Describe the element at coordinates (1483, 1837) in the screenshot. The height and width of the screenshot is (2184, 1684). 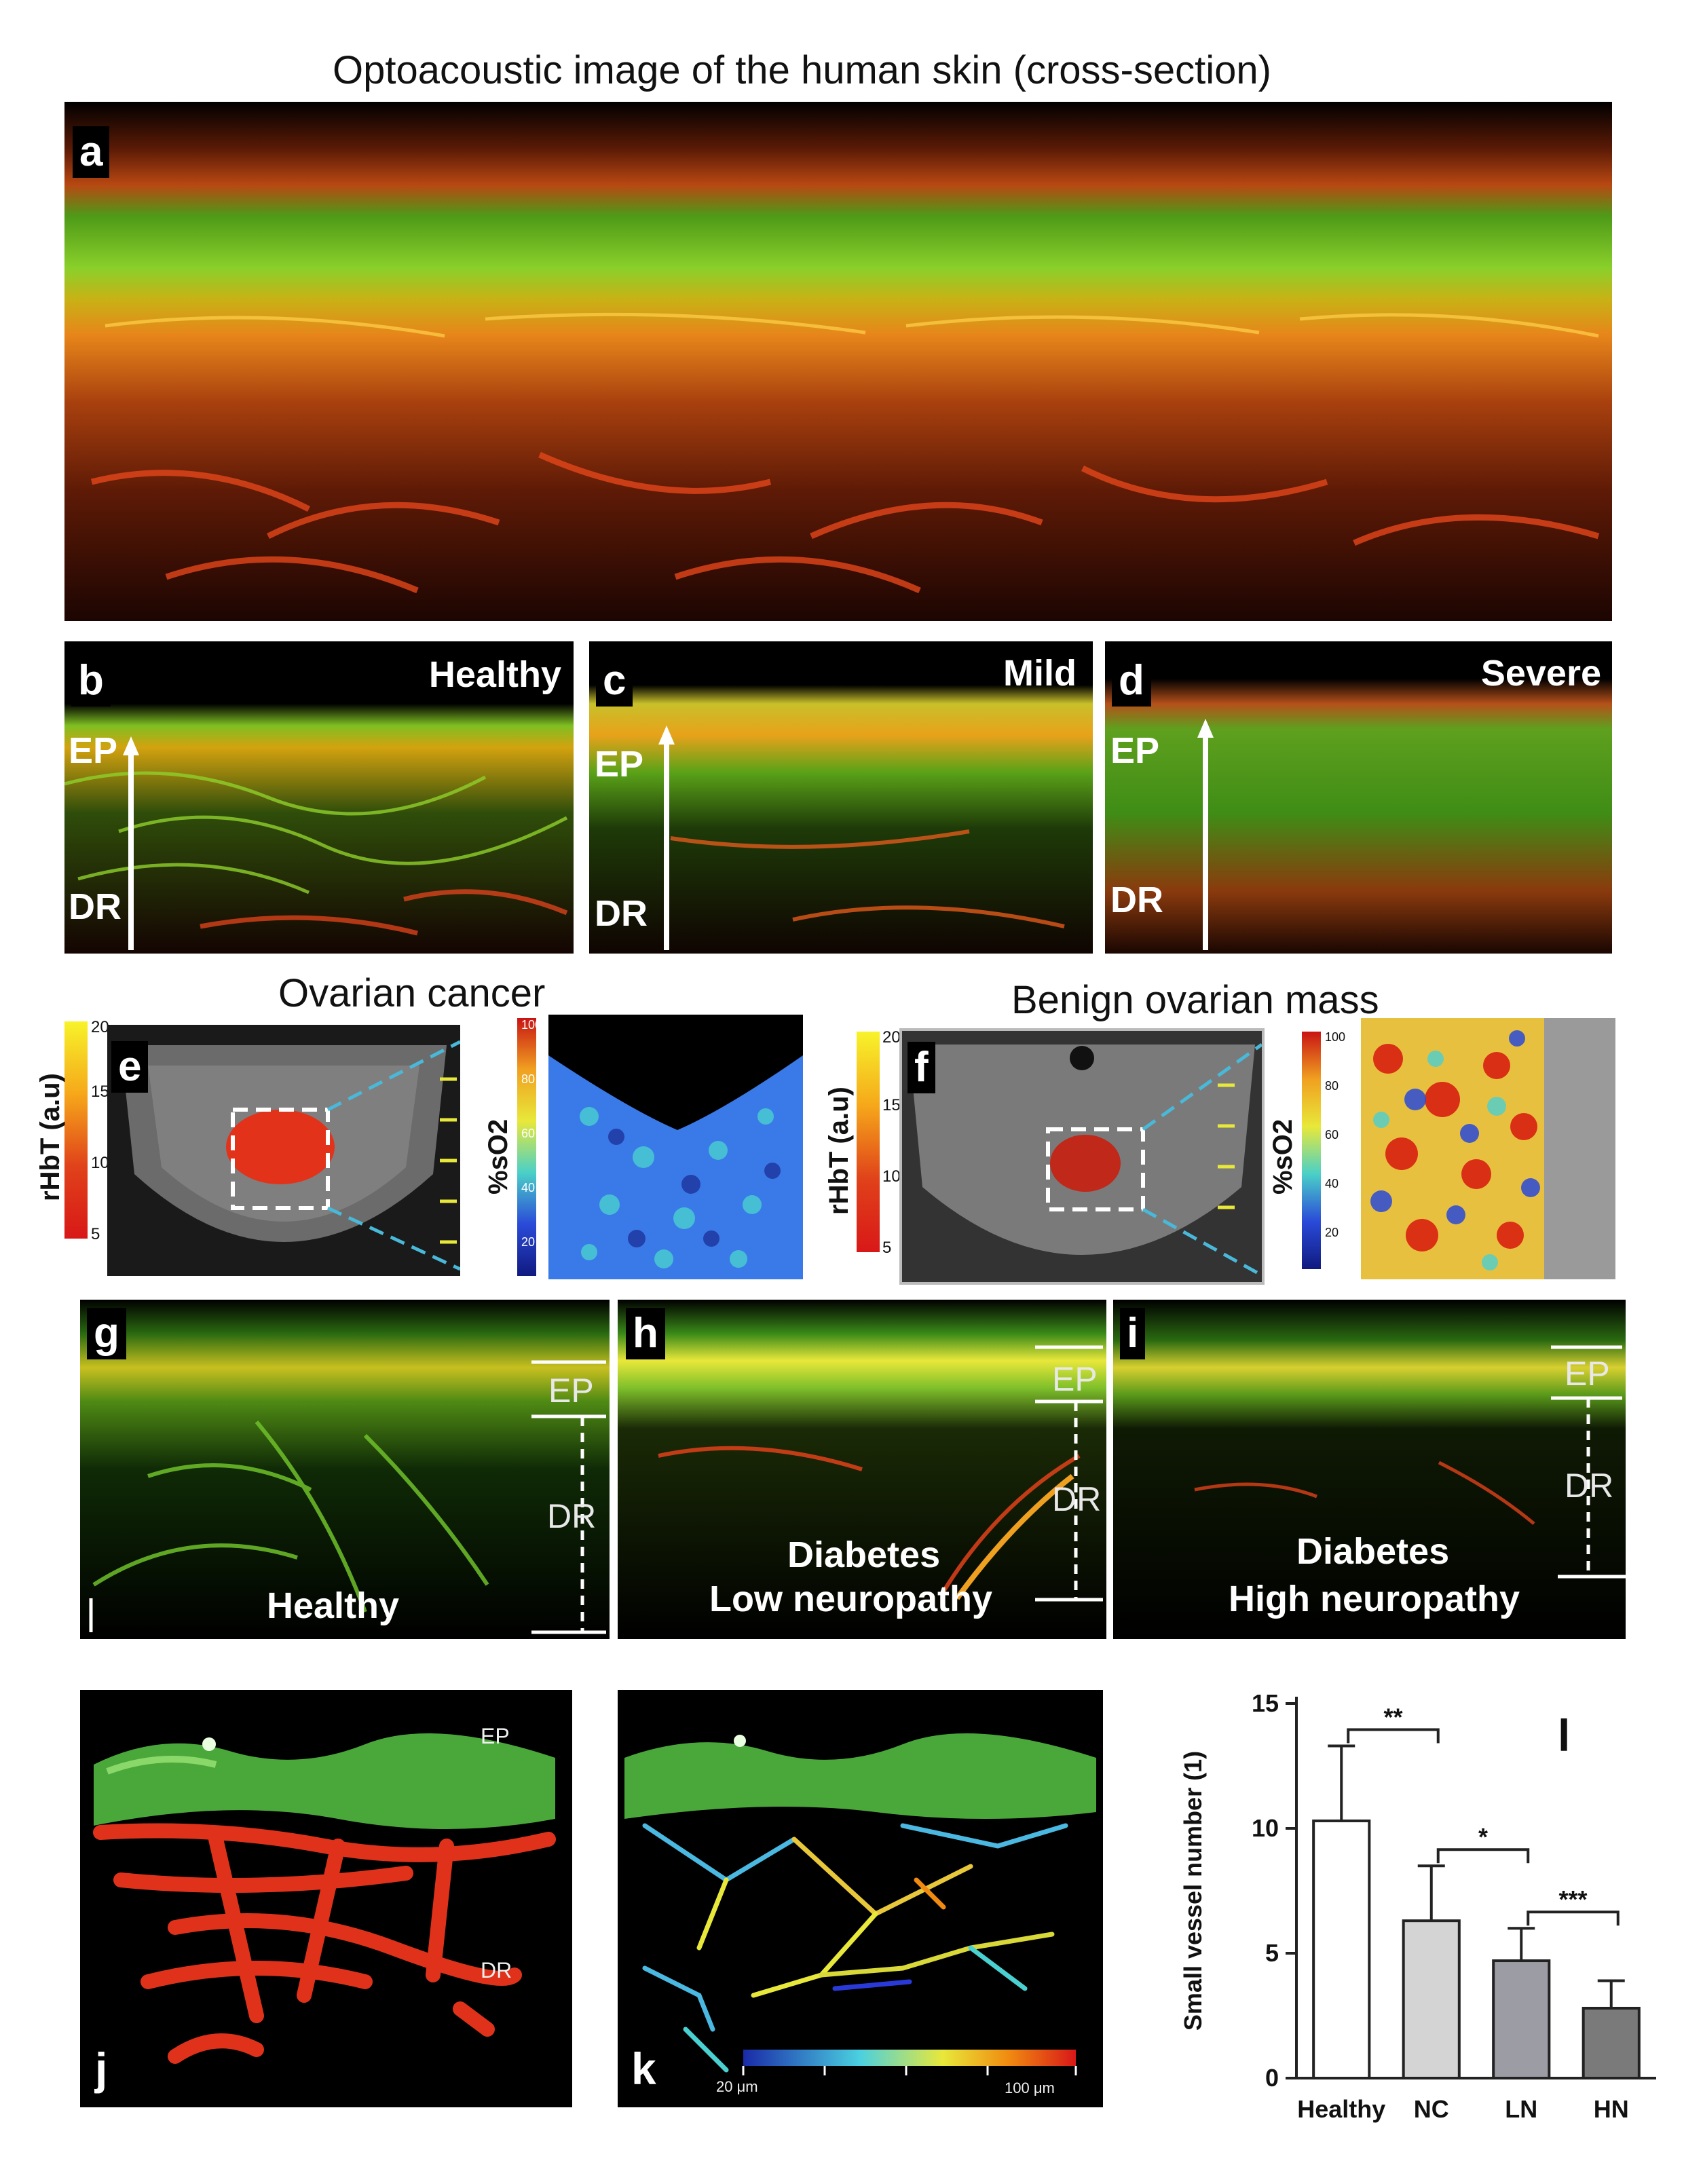
I see `significance-label: *` at that location.